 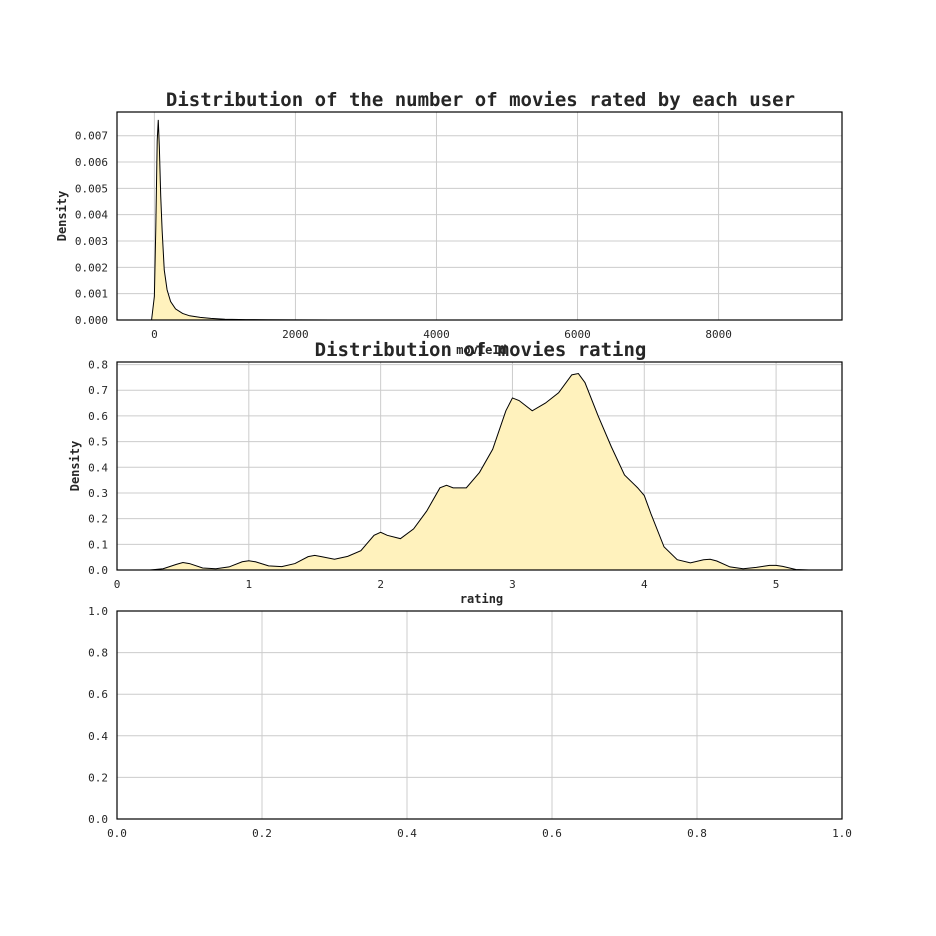 What do you see at coordinates (91, 215) in the screenshot?
I see `y-tick-label: 0.004` at bounding box center [91, 215].